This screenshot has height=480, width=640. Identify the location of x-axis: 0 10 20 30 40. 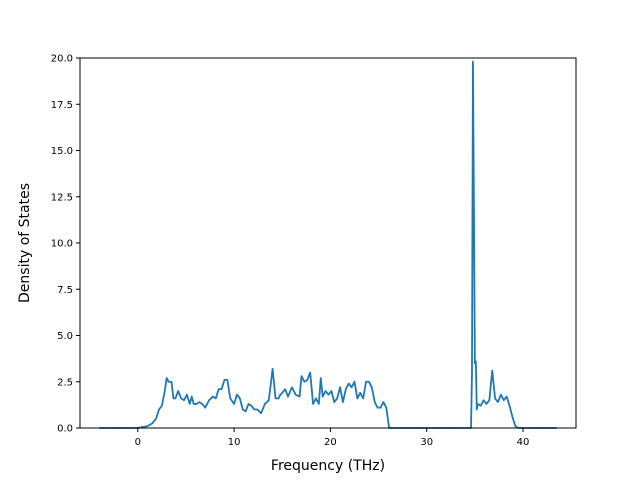
(332, 438).